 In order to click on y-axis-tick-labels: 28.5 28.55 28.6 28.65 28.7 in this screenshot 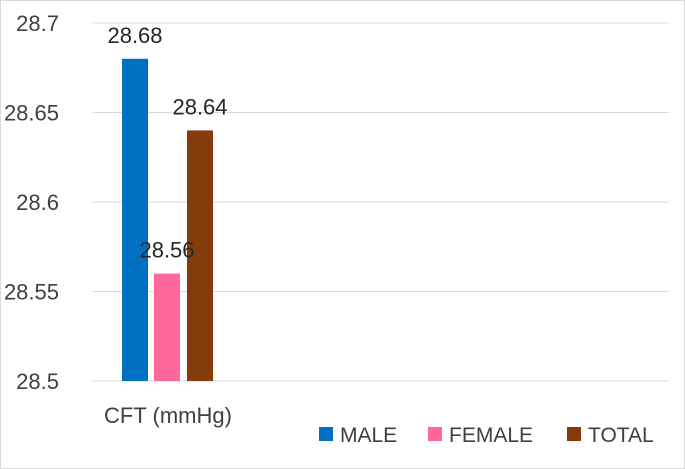, I will do `click(31, 202)`.